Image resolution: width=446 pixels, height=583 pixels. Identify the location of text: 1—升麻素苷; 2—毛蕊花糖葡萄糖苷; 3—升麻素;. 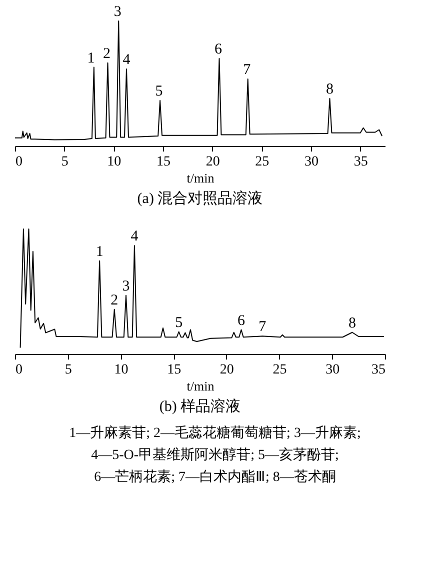
(215, 433).